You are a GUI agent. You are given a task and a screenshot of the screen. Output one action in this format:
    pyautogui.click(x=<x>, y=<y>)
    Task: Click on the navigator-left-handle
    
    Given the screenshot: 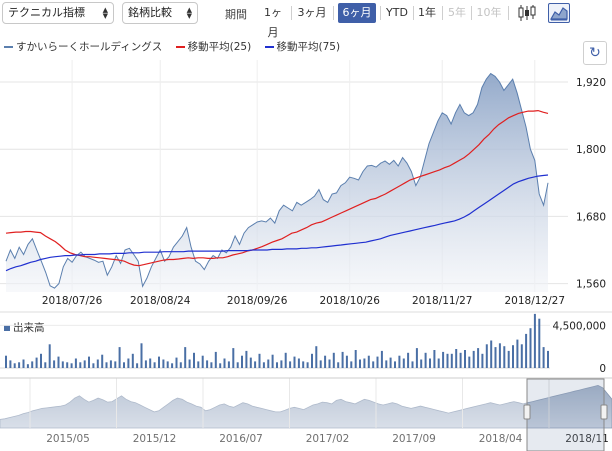 What is the action you would take?
    pyautogui.click(x=527, y=412)
    